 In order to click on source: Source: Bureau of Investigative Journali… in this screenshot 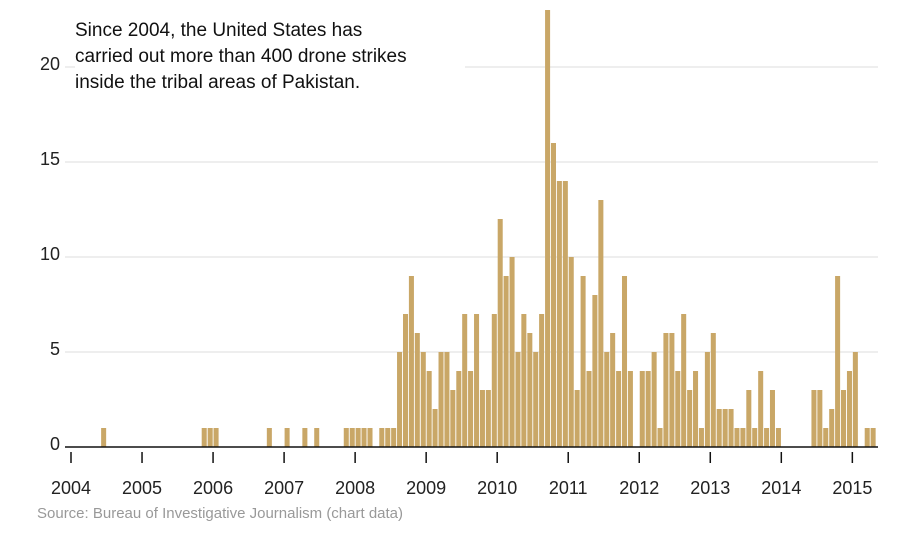, I will do `click(220, 513)`.